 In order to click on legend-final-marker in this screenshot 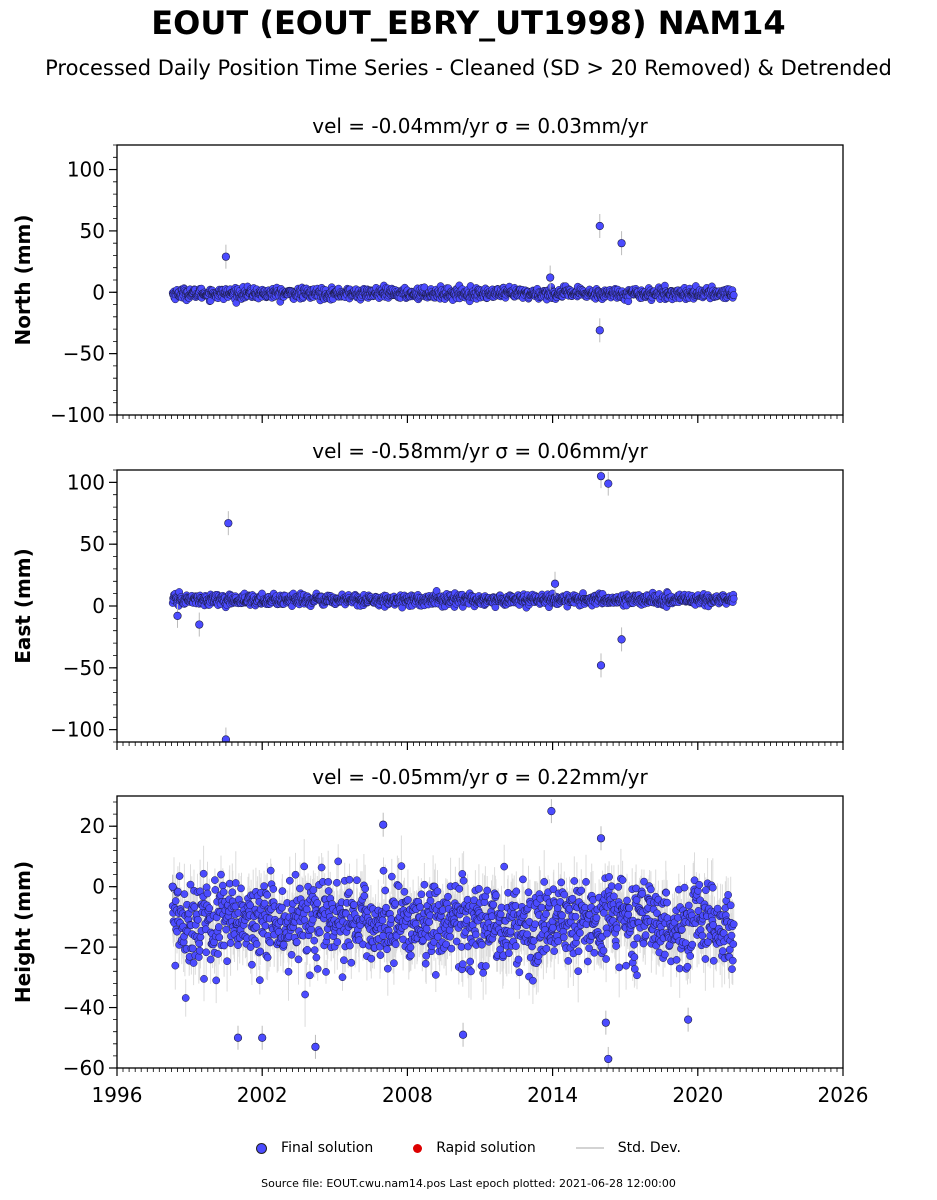, I will do `click(262, 1148)`.